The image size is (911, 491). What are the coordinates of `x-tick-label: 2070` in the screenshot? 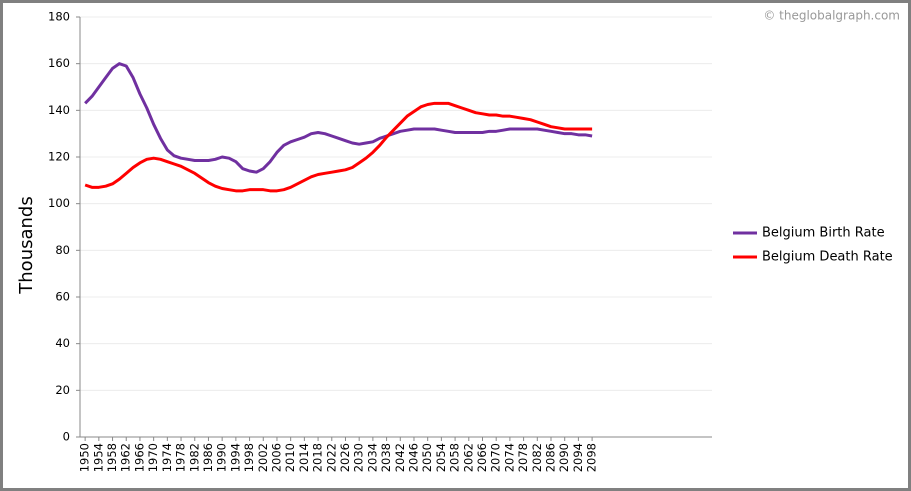 It's located at (496, 457).